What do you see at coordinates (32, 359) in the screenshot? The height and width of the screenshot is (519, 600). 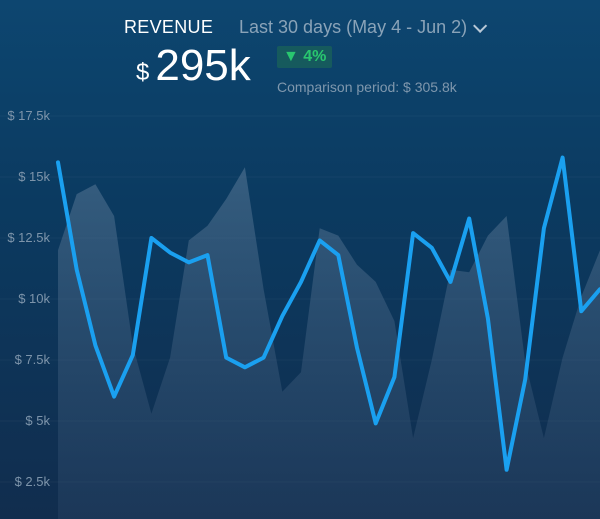 I see `y-tick-label: $ 7.5k` at bounding box center [32, 359].